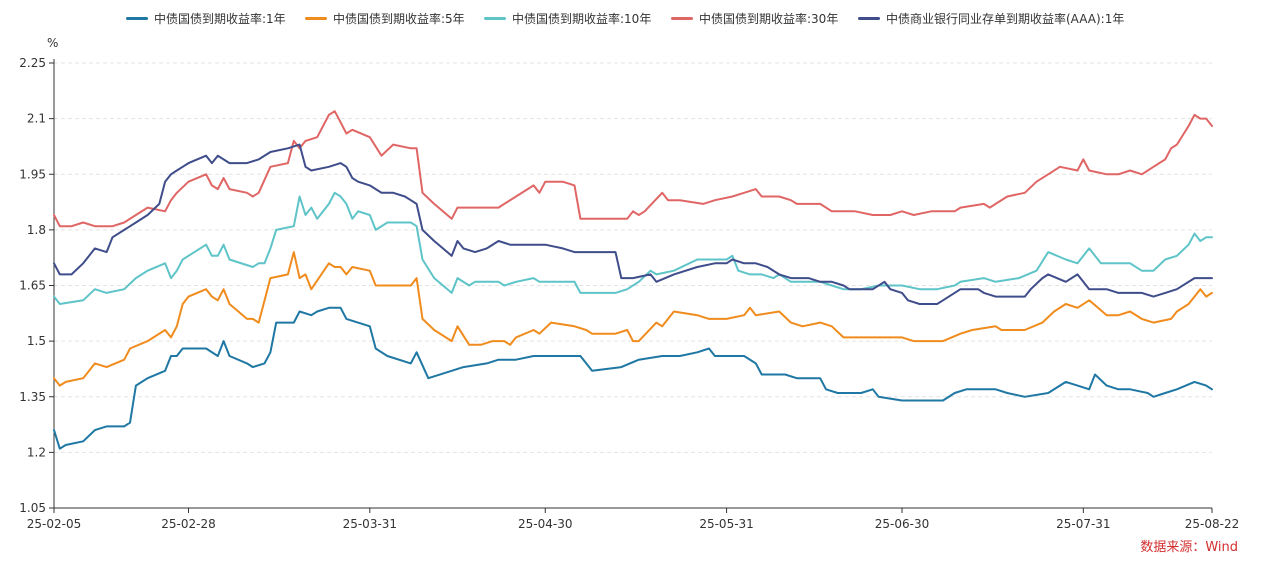  I want to click on y-tick-label: 2.25, so click(32, 63).